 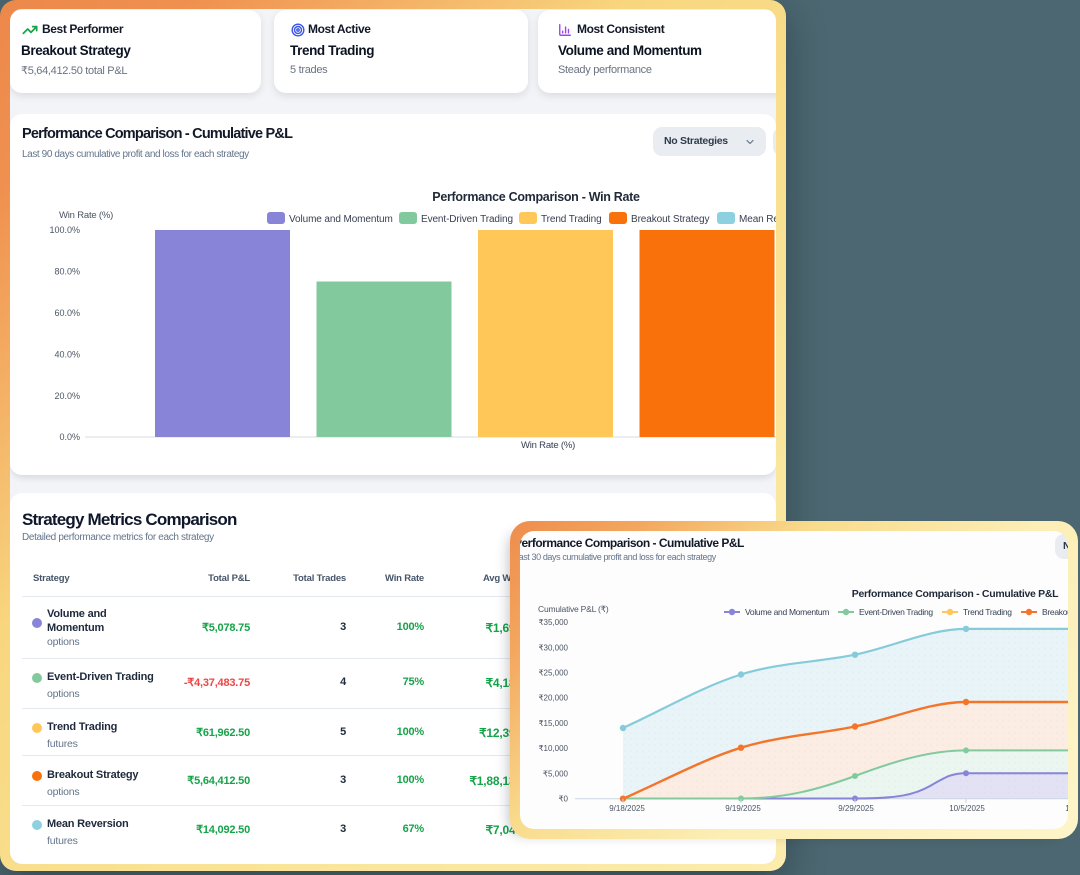 What do you see at coordinates (553, 622) in the screenshot?
I see `svg-text: ₹35,000` at bounding box center [553, 622].